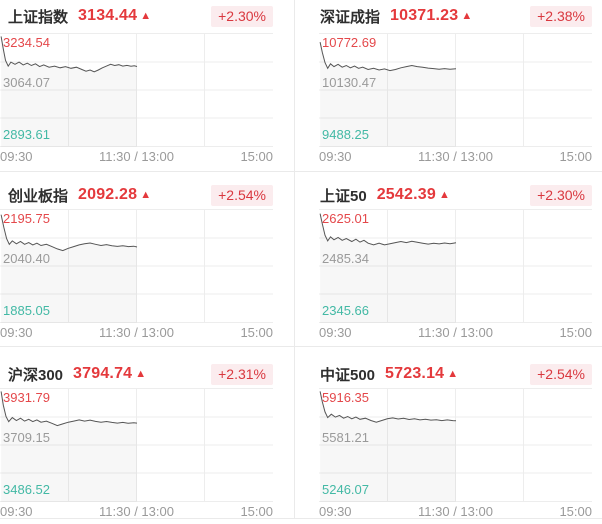  What do you see at coordinates (26, 218) in the screenshot?
I see `y-label-high: 2195.75` at bounding box center [26, 218].